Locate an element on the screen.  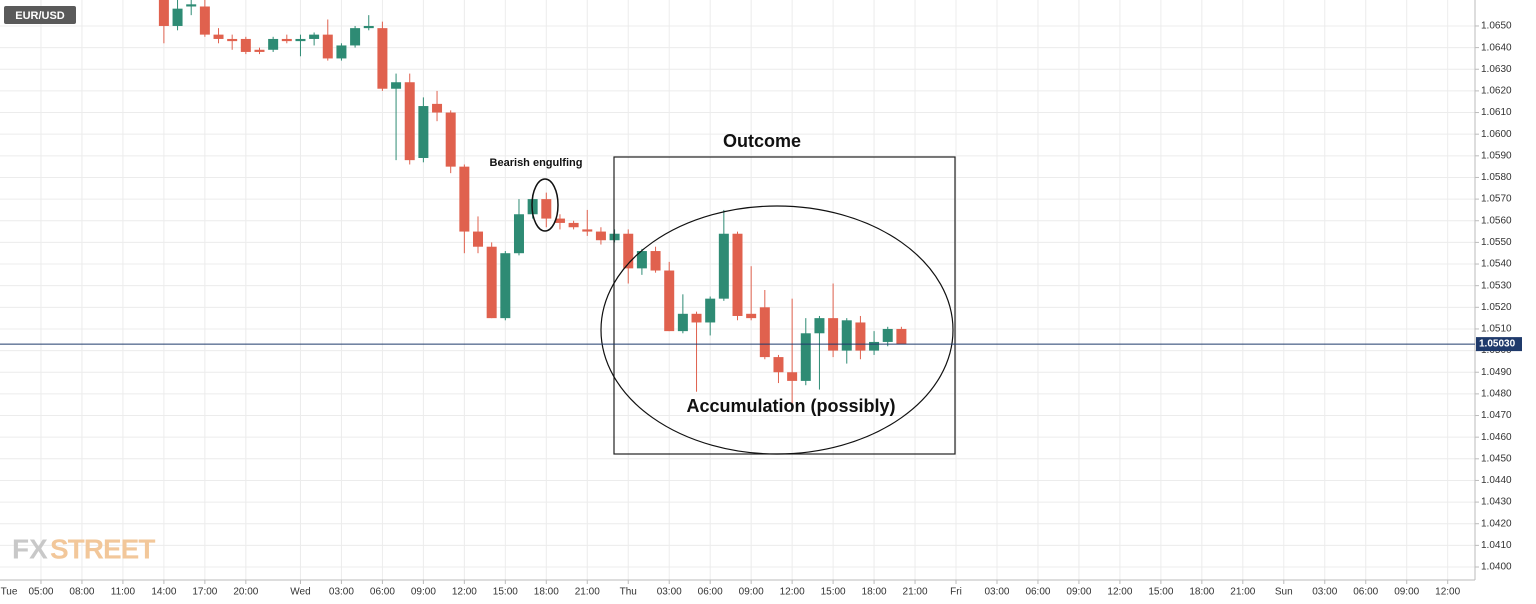
y-tick-label: 1.0550 is located at coordinates (1496, 242).